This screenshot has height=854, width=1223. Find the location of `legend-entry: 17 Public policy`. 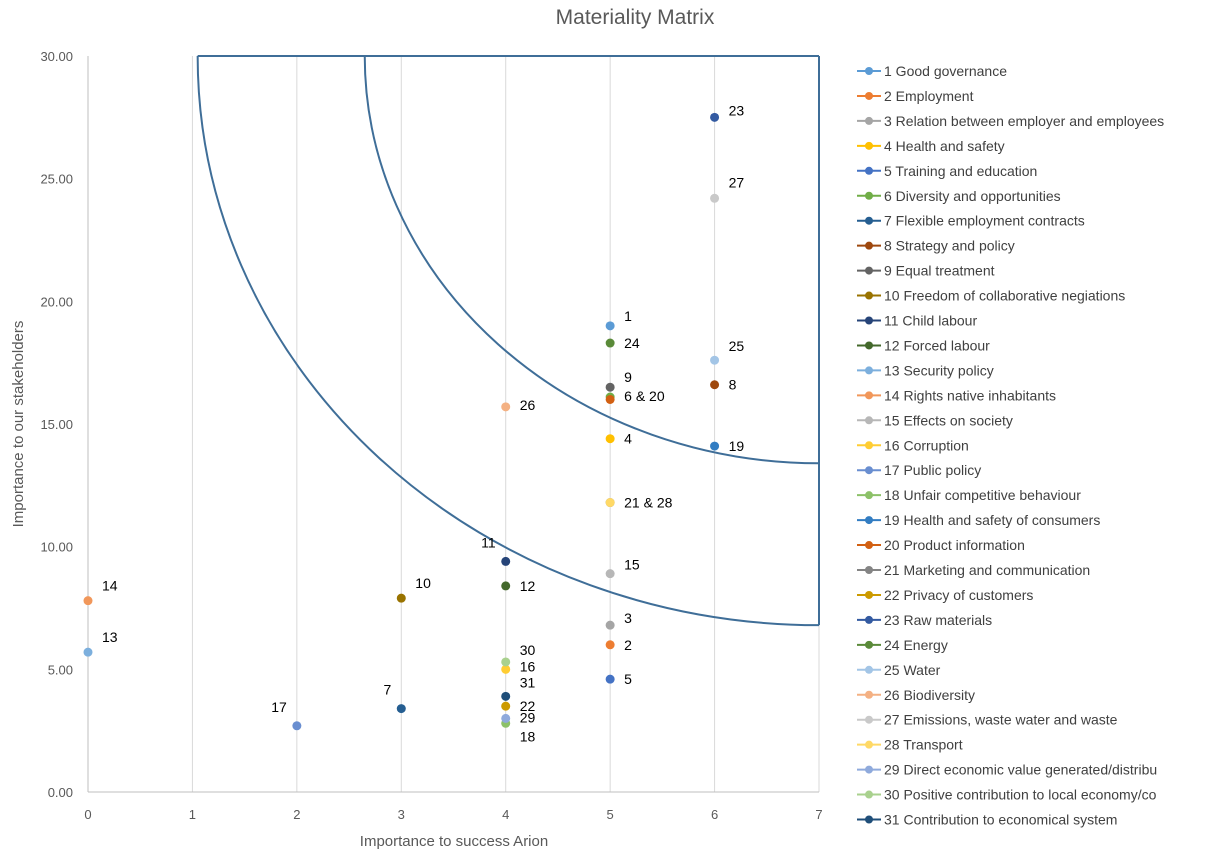

legend-entry: 17 Public policy is located at coordinates (919, 470).